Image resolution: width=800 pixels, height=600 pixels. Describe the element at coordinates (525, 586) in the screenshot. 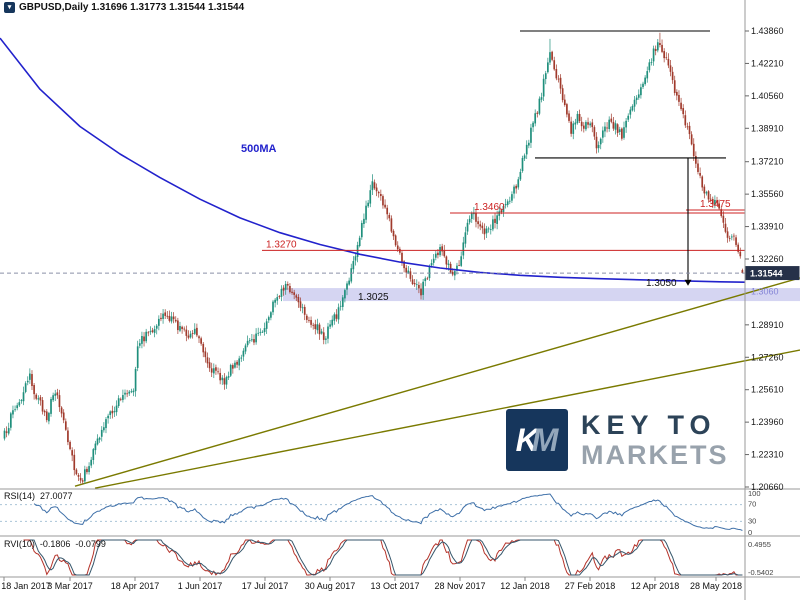

I see `date-label: 12 Jan 2018` at that location.